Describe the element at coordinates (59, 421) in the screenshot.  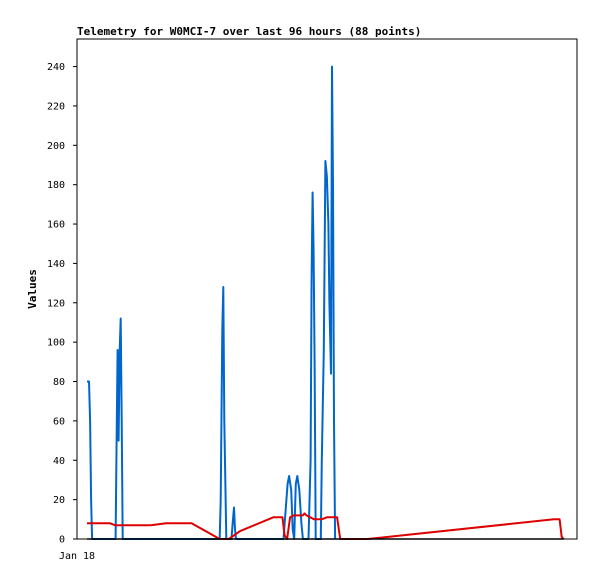
I see `y-tick-label: 60` at that location.